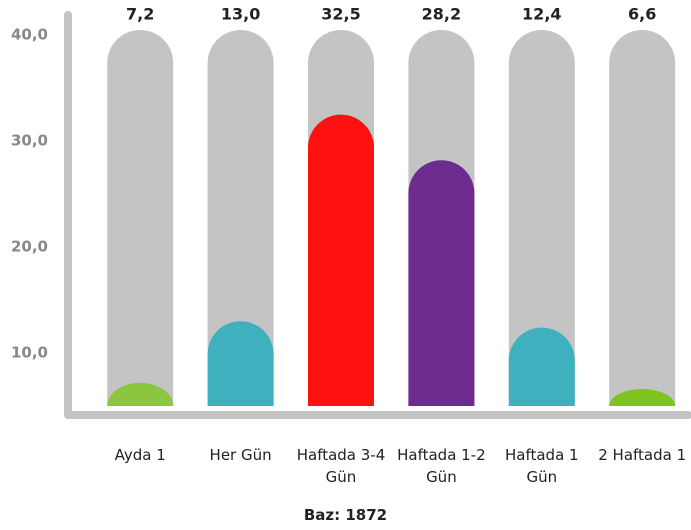  I want to click on y-tick-label: 20,0, so click(29, 247).